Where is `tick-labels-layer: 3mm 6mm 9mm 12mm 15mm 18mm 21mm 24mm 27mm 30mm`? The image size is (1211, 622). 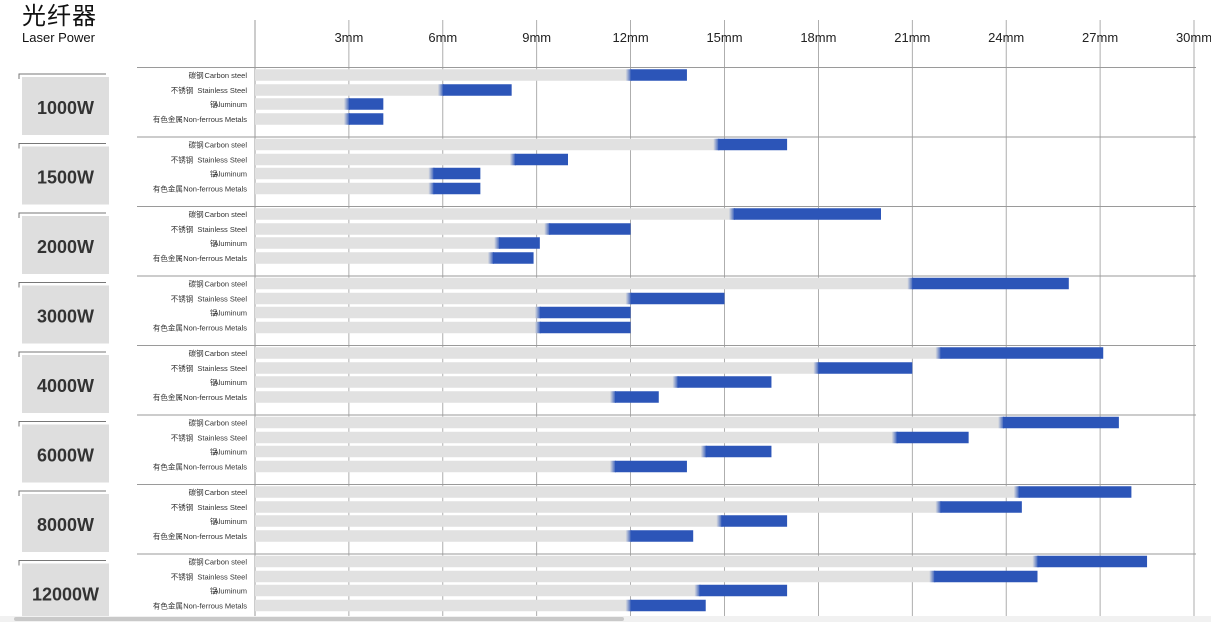 tick-labels-layer: 3mm 6mm 9mm 12mm 15mm 18mm 21mm 24mm 27mm 30mm is located at coordinates (772, 37).